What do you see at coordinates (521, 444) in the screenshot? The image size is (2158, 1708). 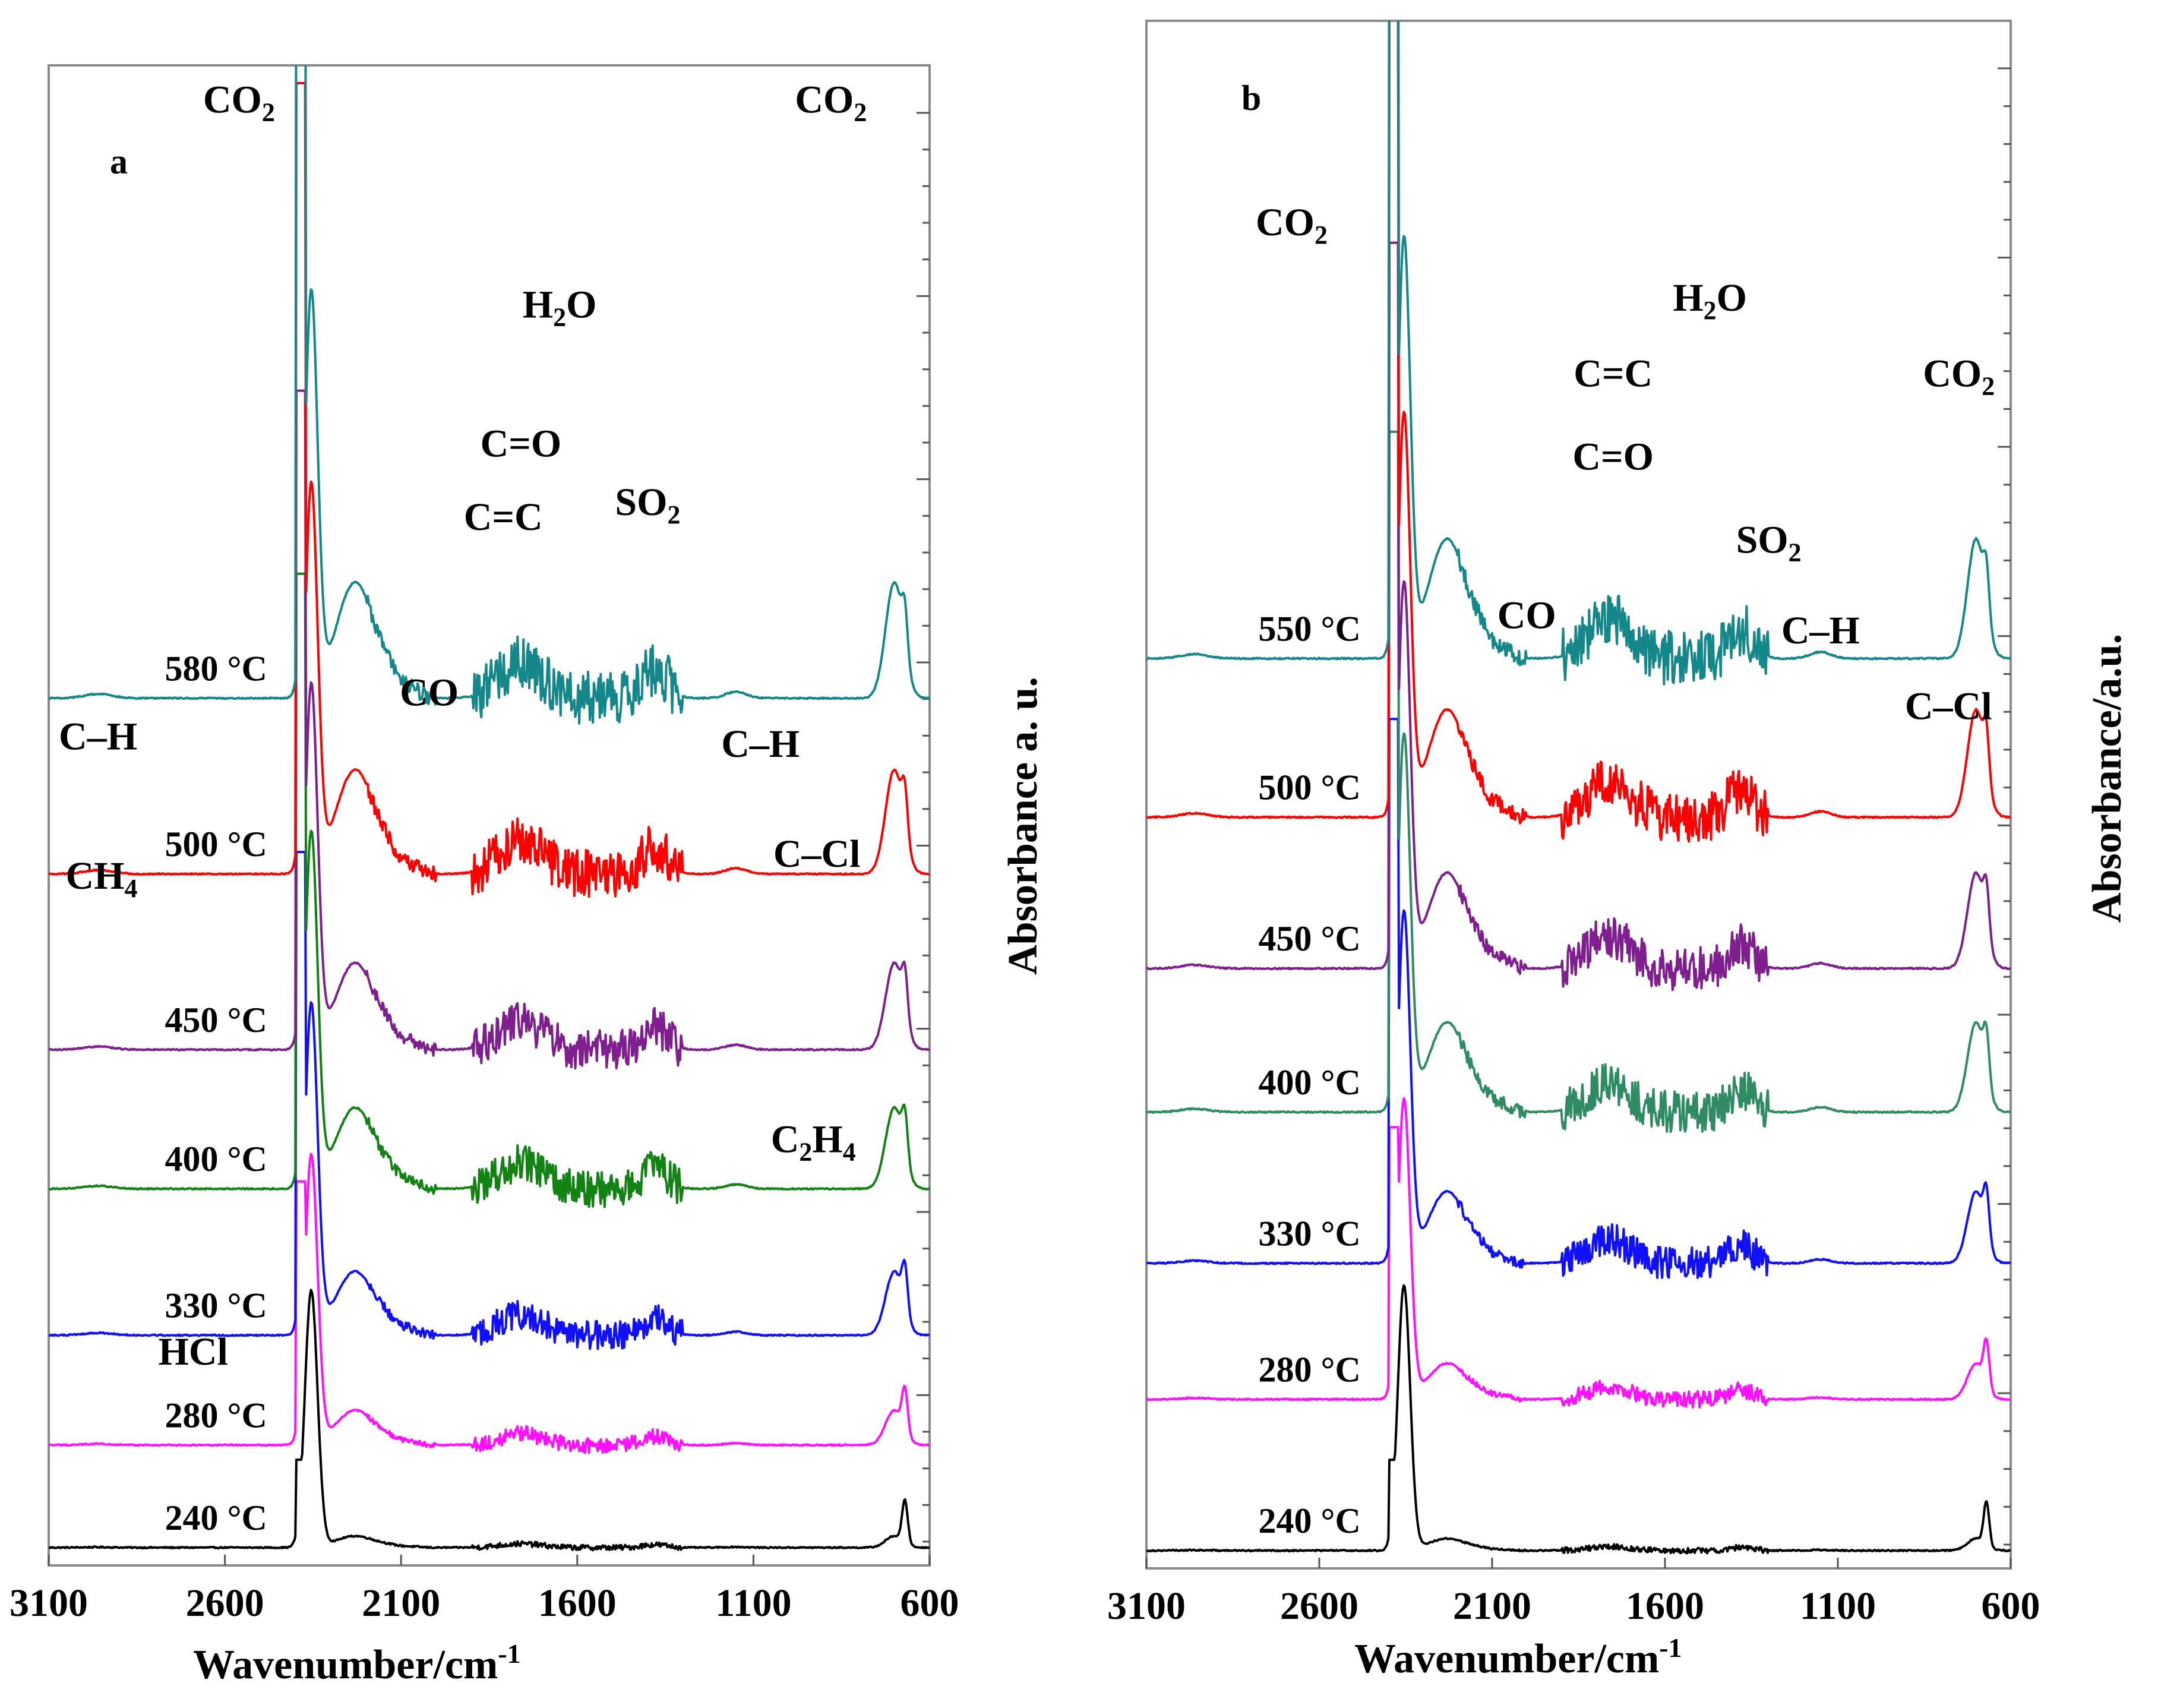 I see `peak-label-a-3: C=O` at bounding box center [521, 444].